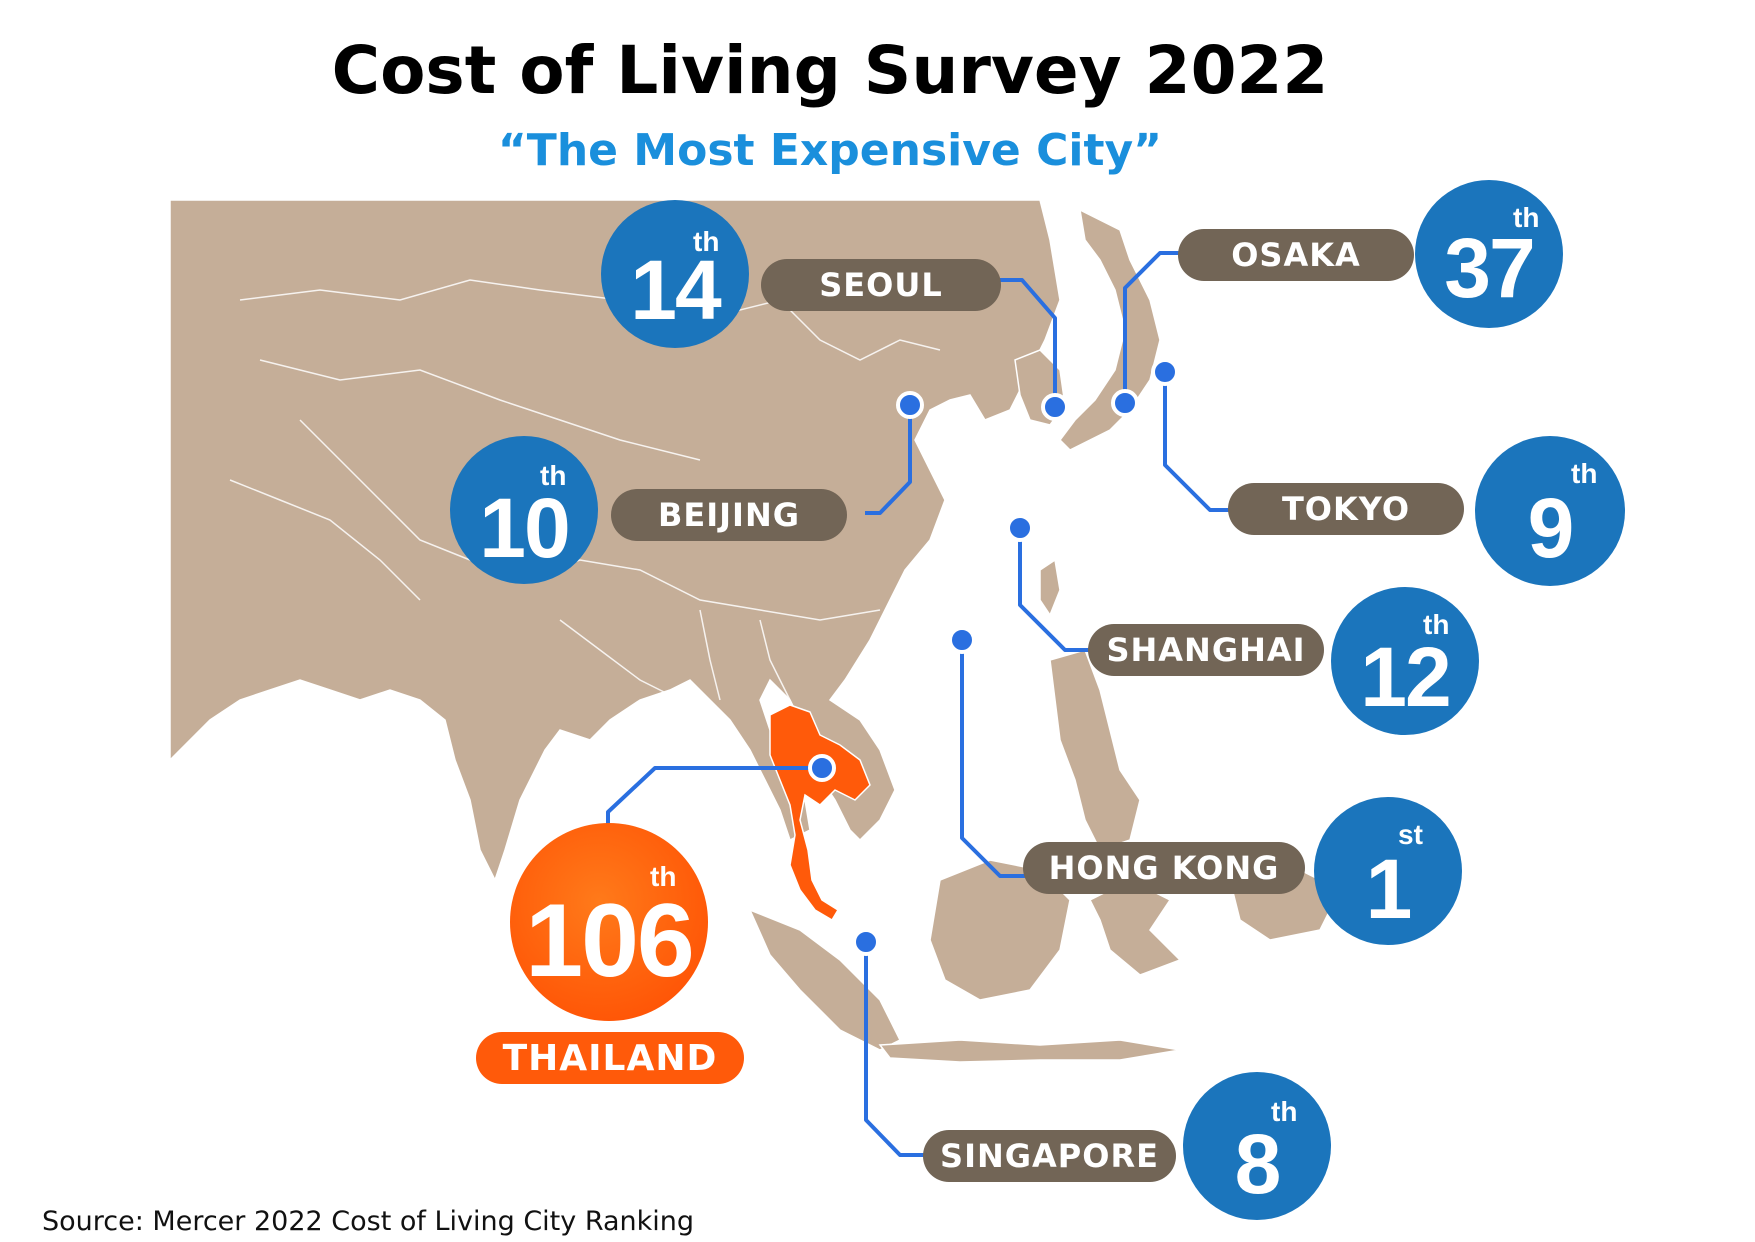  I want to click on rank-badge-osaka: 37 th, so click(1489, 254).